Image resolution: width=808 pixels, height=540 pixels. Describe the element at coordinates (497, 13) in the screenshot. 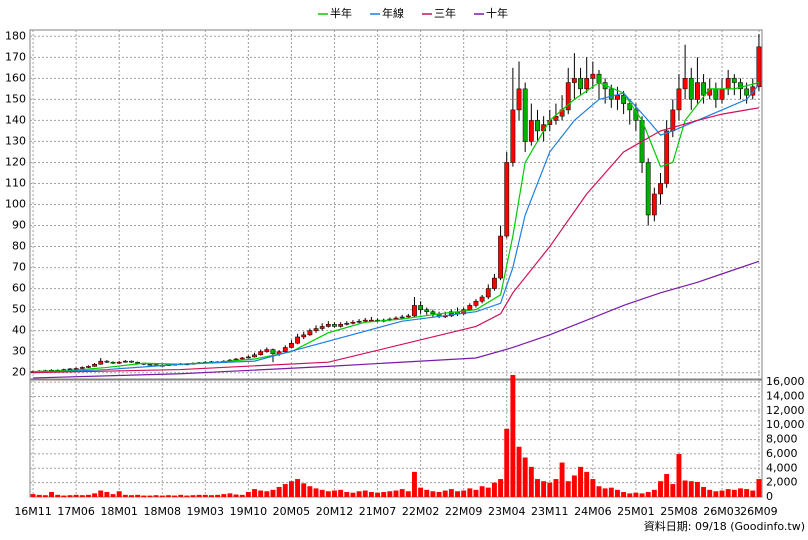

I see `legend-label: 十年` at that location.